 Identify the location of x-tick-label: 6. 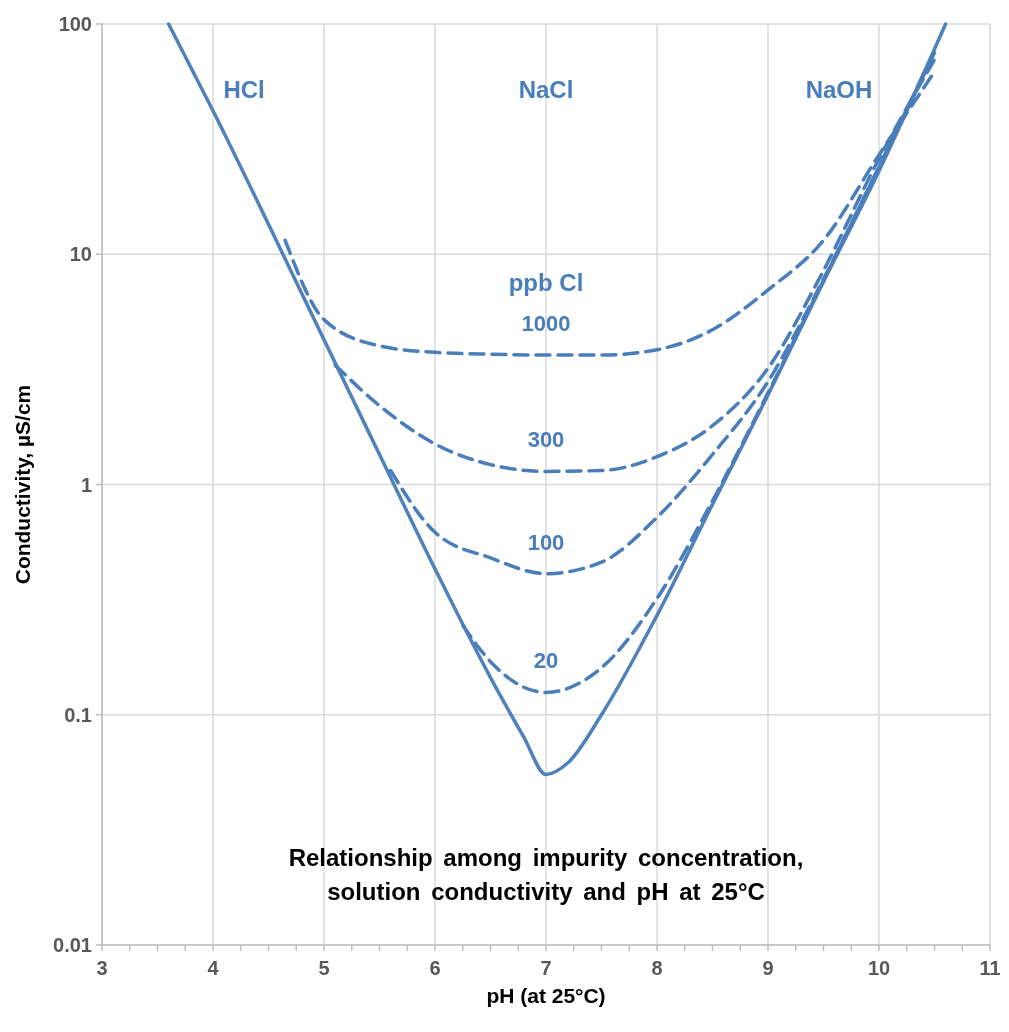
(435, 968).